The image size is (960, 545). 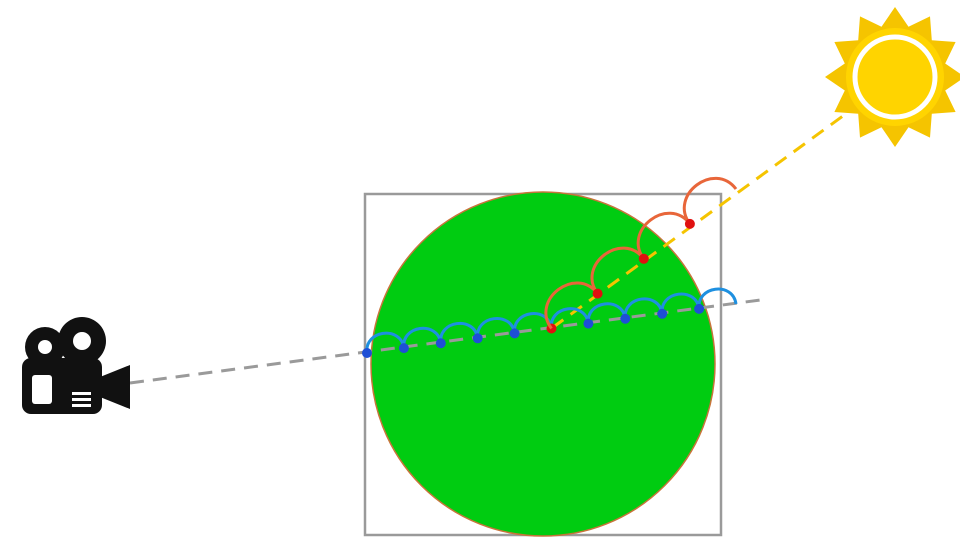 What do you see at coordinates (892, 77) in the screenshot?
I see `sun-icon` at bounding box center [892, 77].